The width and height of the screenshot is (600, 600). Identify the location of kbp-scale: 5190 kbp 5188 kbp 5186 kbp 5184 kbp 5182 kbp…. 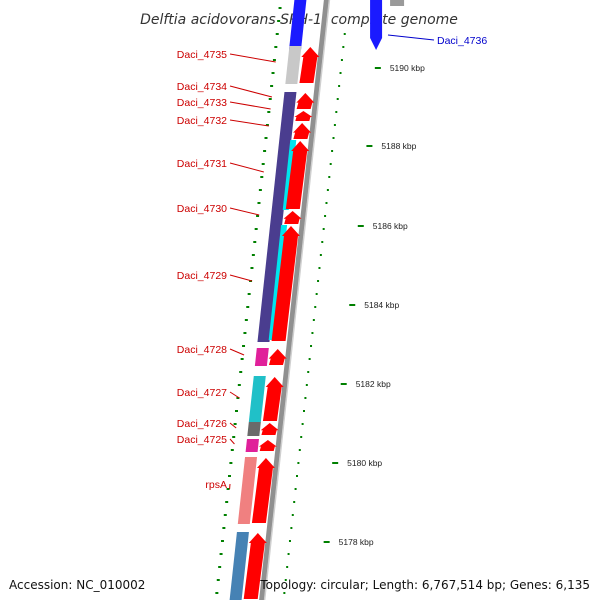
(374, 305).